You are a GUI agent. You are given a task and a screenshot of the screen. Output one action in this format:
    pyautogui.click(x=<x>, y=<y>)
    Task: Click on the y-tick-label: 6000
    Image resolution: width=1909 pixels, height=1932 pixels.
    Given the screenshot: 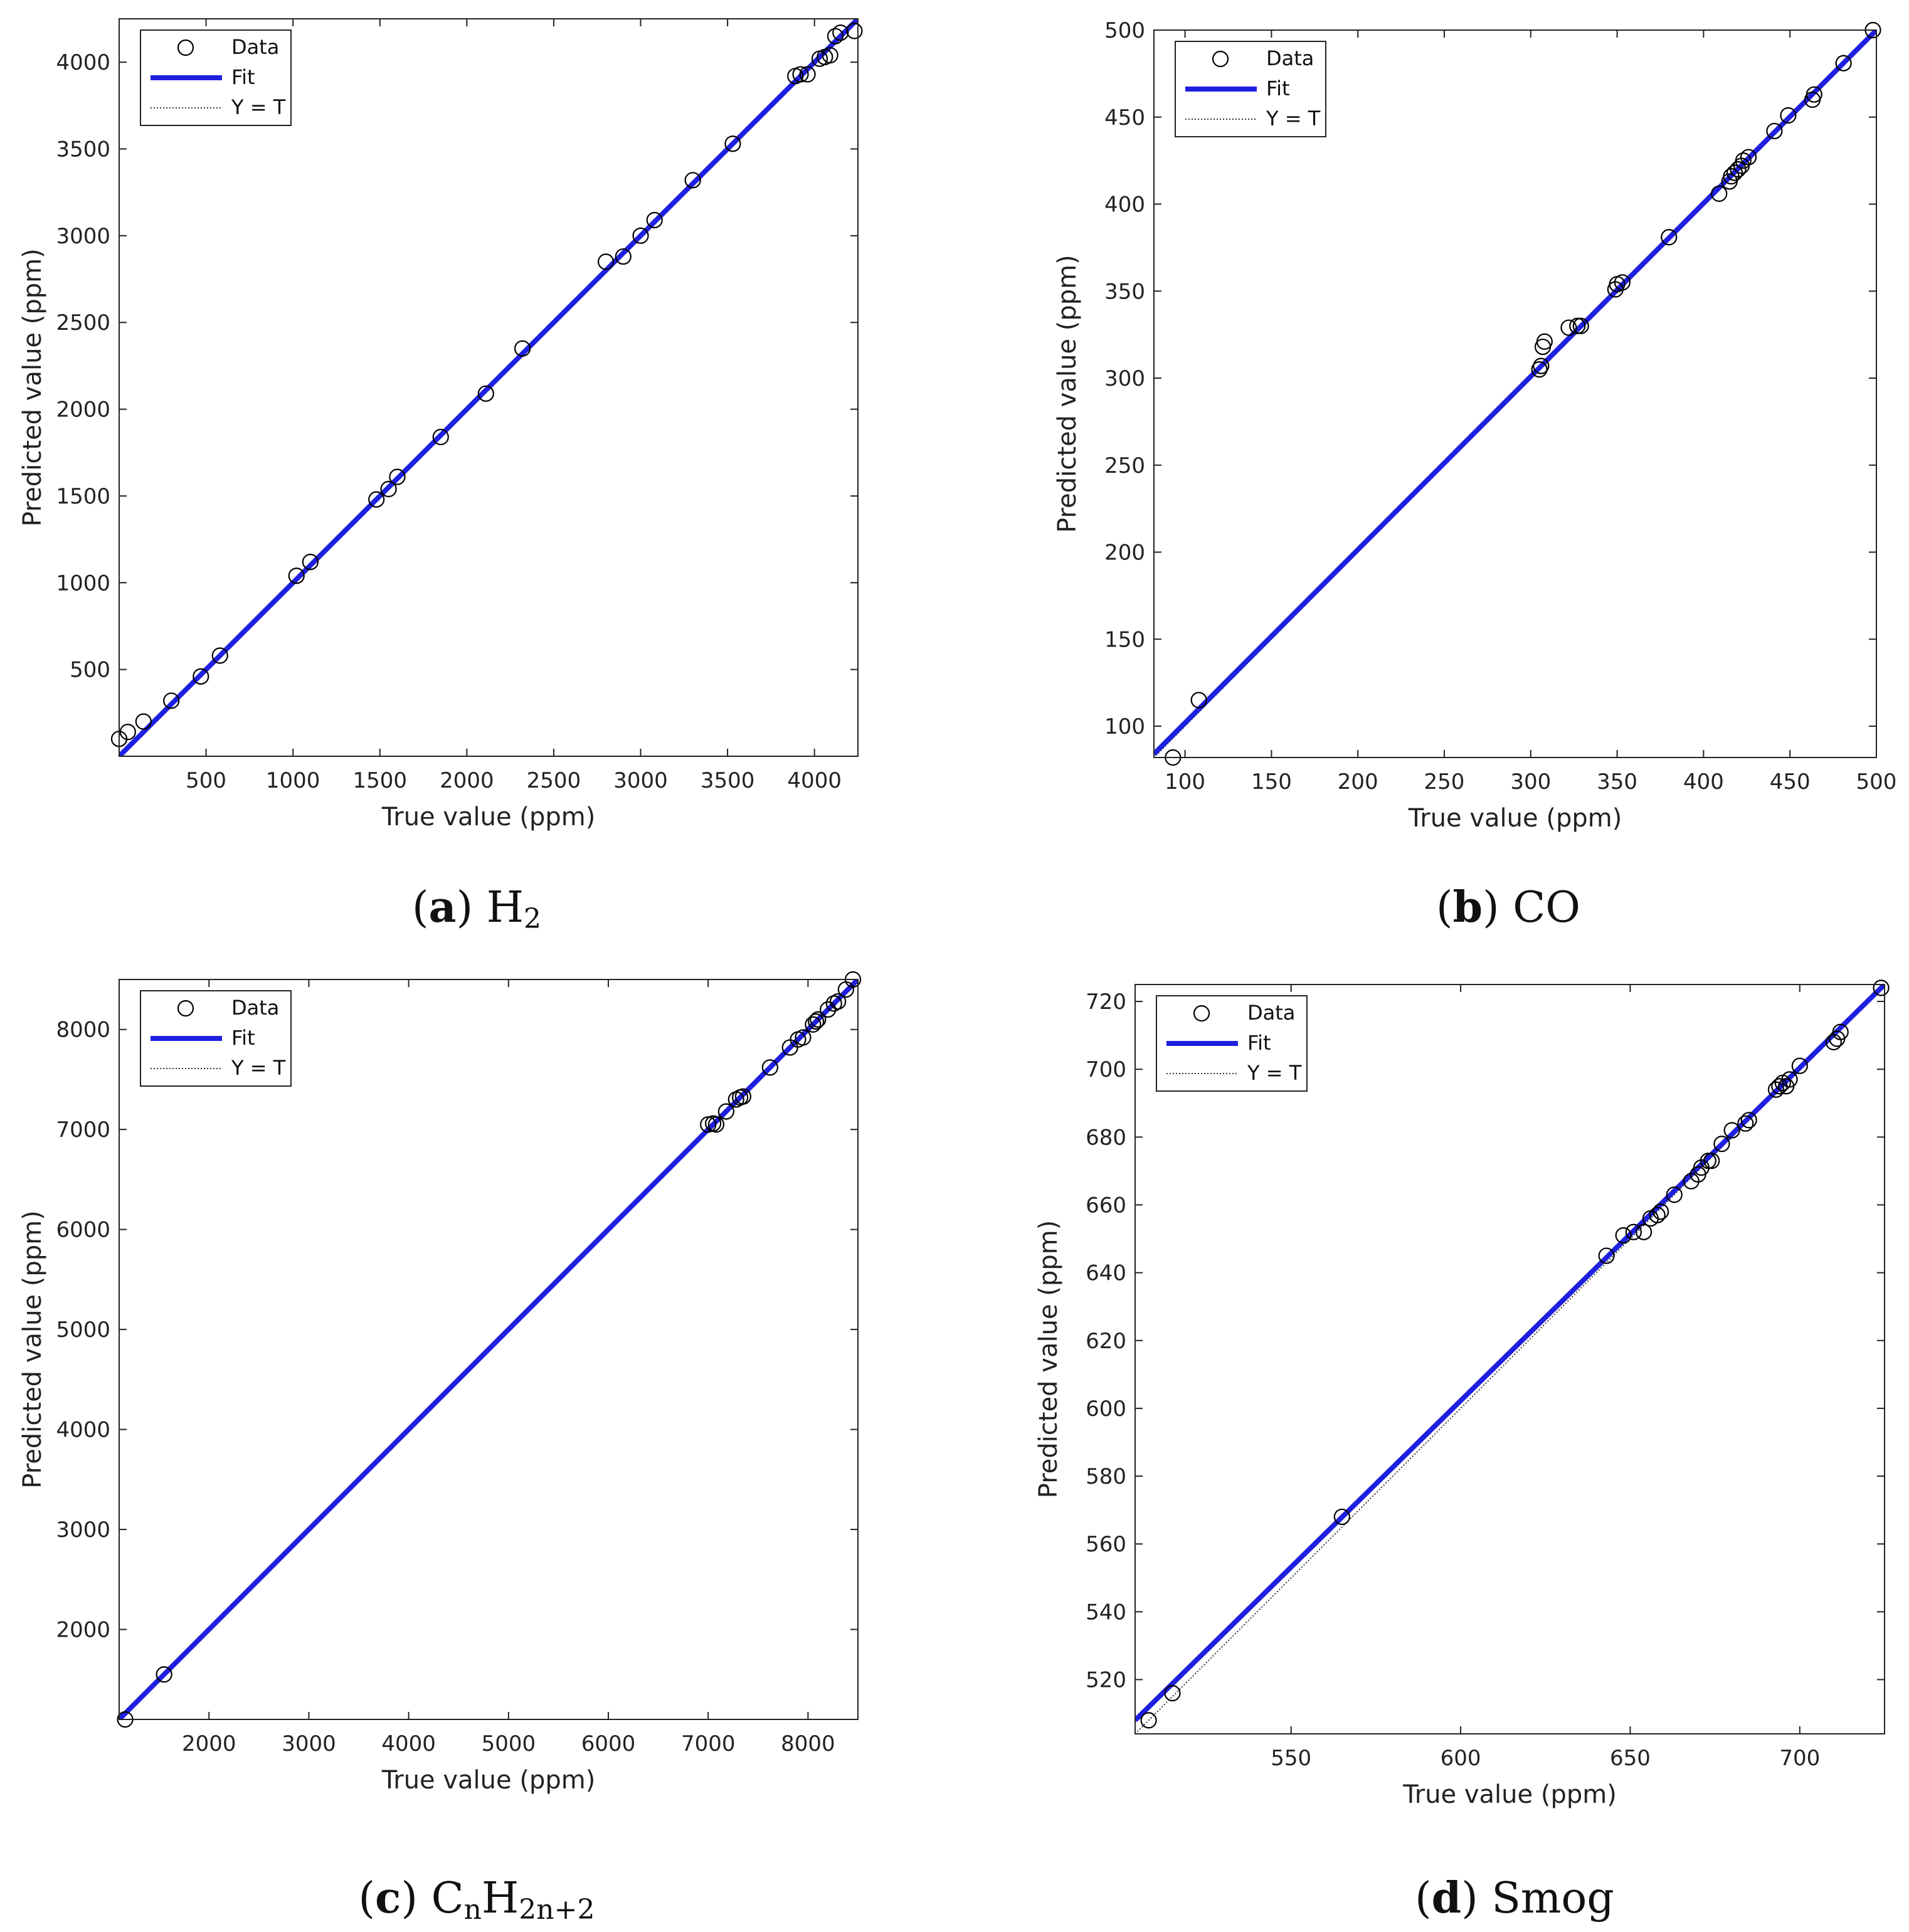 What is the action you would take?
    pyautogui.click(x=83, y=1230)
    